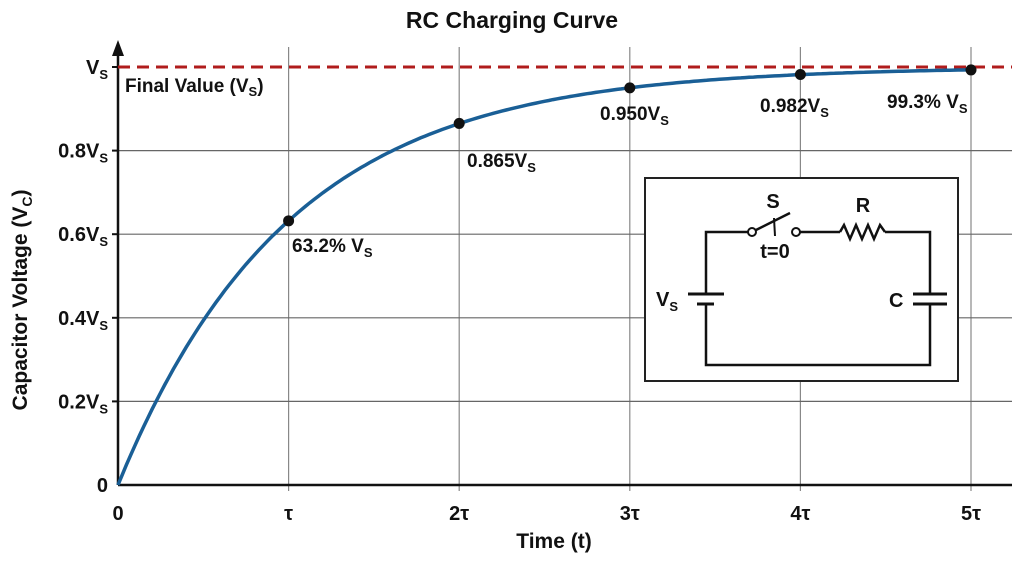 The image size is (1024, 564). I want to click on data-point-label: 0.865VS, so click(501, 163).